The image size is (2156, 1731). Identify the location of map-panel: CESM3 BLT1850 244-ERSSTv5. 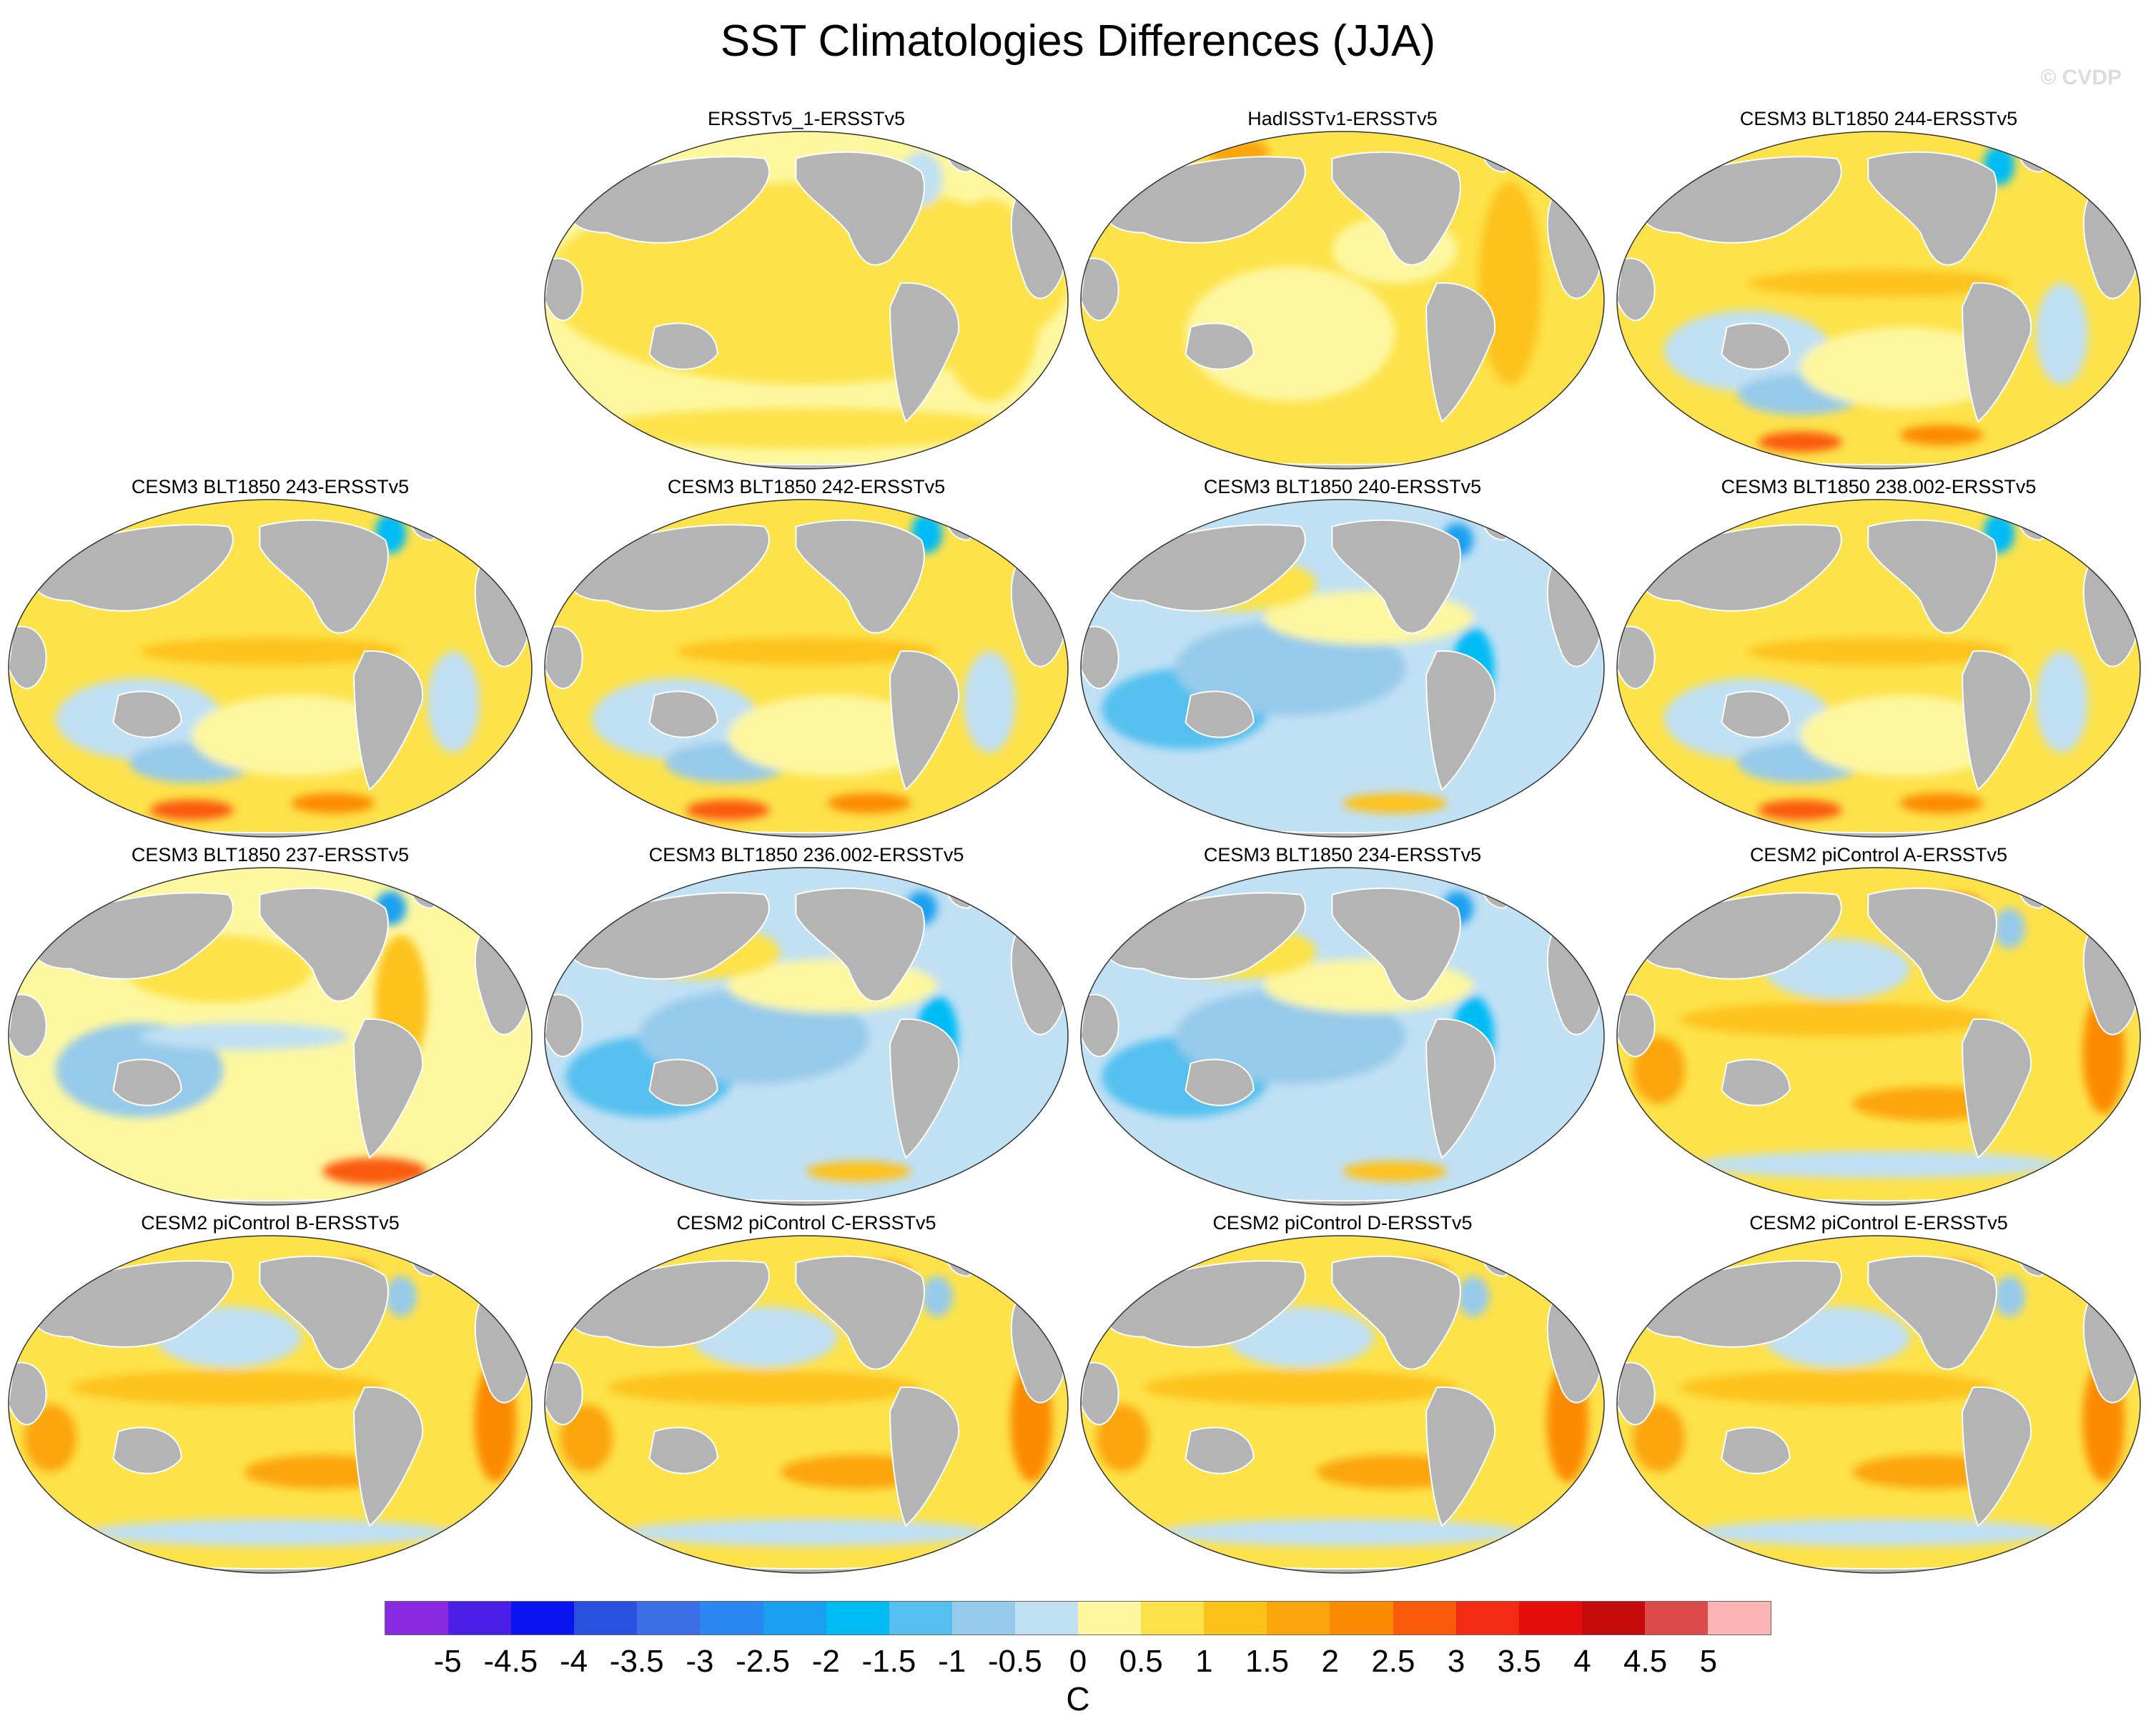
(1878, 293).